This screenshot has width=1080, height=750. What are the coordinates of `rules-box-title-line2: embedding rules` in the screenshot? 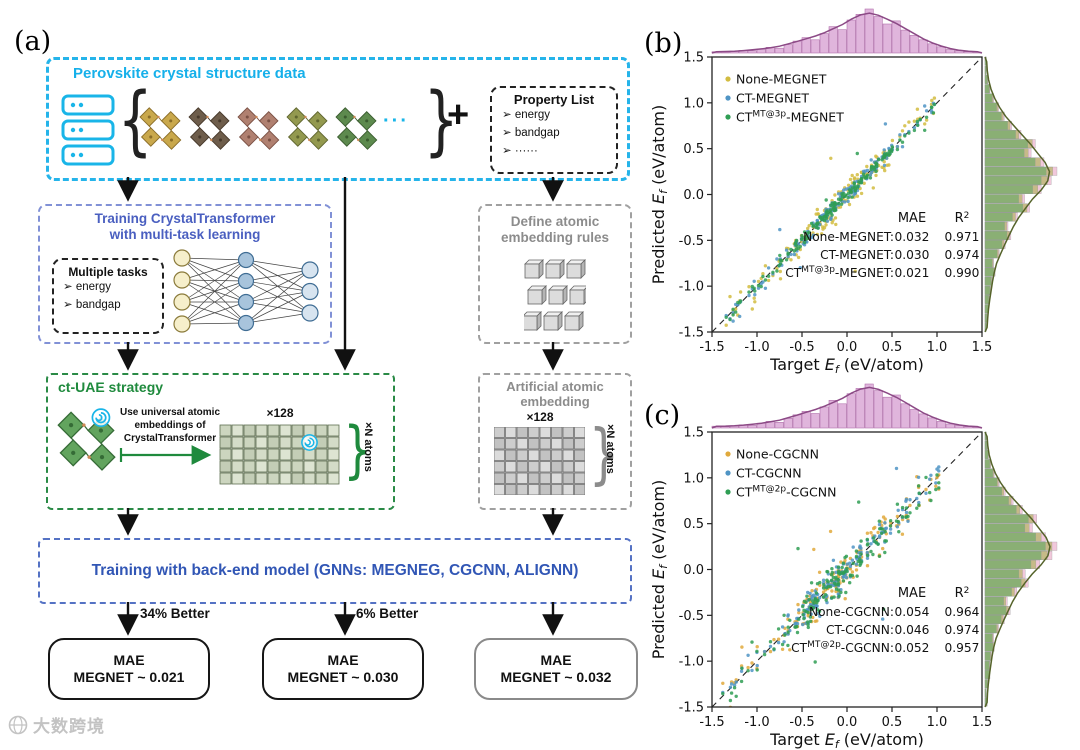 It's located at (555, 237).